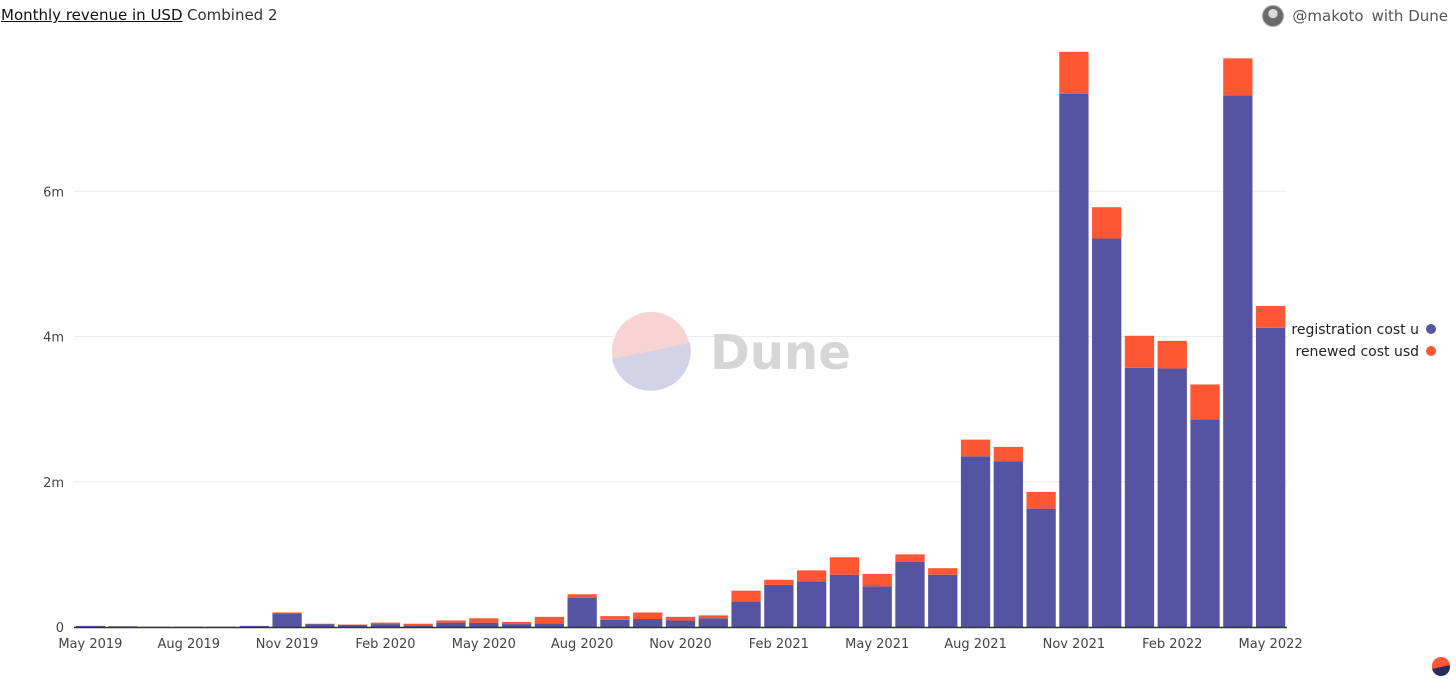 This screenshot has height=679, width=1456. Describe the element at coordinates (92, 15) in the screenshot. I see `chart-title-link: Monthly revenue in USD` at that location.